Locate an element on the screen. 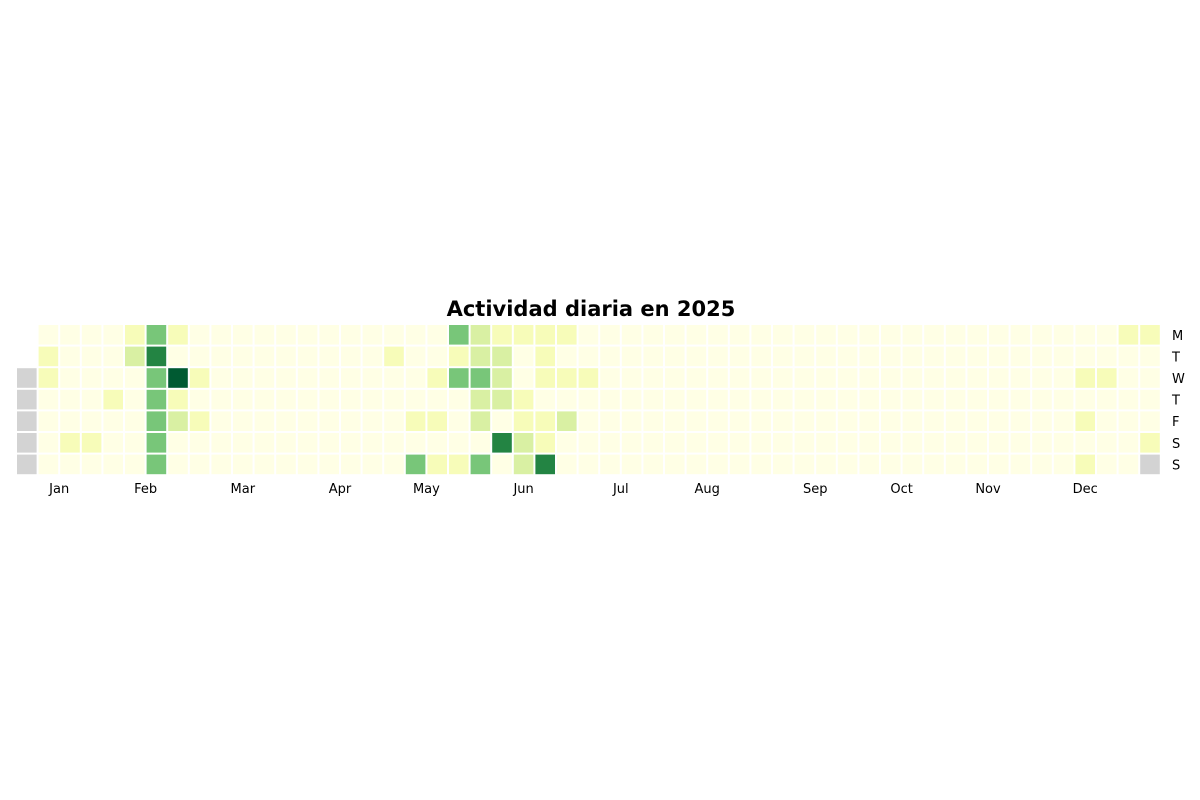 The height and width of the screenshot is (800, 1200). month-label: Jun is located at coordinates (522, 489).